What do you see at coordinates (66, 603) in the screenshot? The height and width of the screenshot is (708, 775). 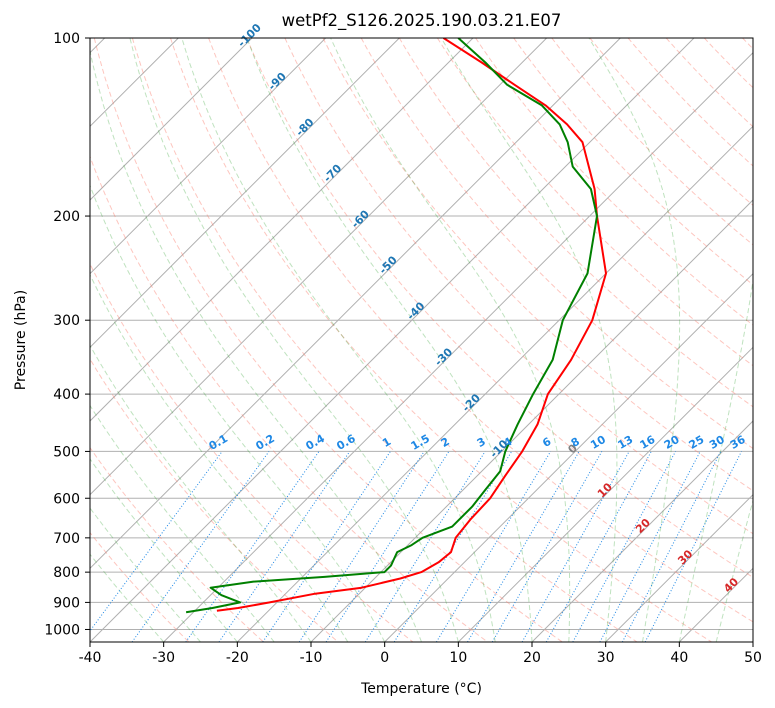 I see `y-tick-label: 900` at bounding box center [66, 603].